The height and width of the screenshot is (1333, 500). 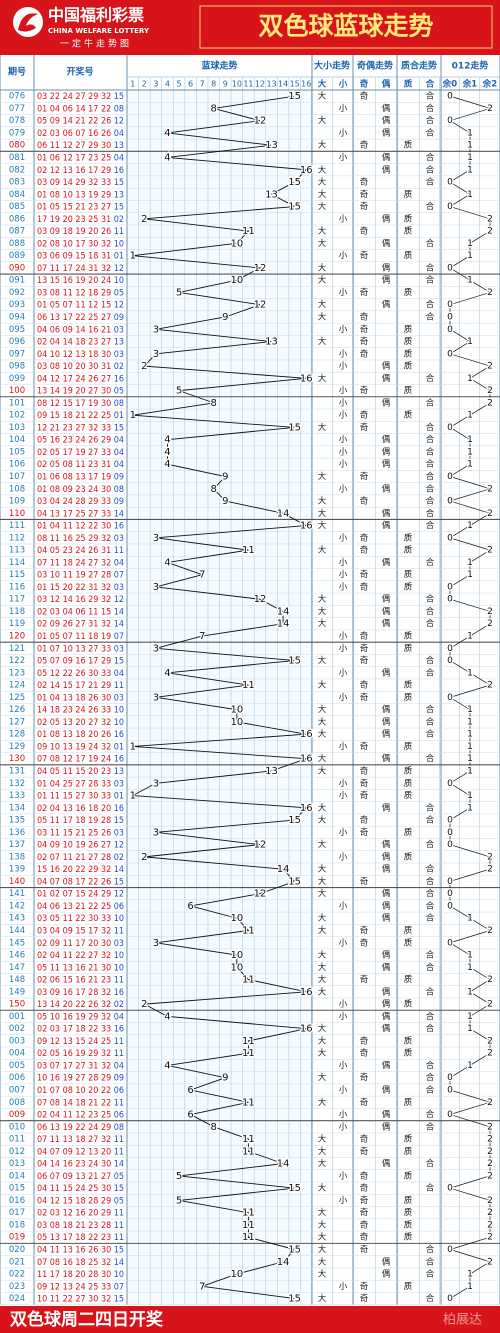 What do you see at coordinates (74, 624) in the screenshot?
I see `red-balls: 02 09 26 27 31 32` at bounding box center [74, 624].